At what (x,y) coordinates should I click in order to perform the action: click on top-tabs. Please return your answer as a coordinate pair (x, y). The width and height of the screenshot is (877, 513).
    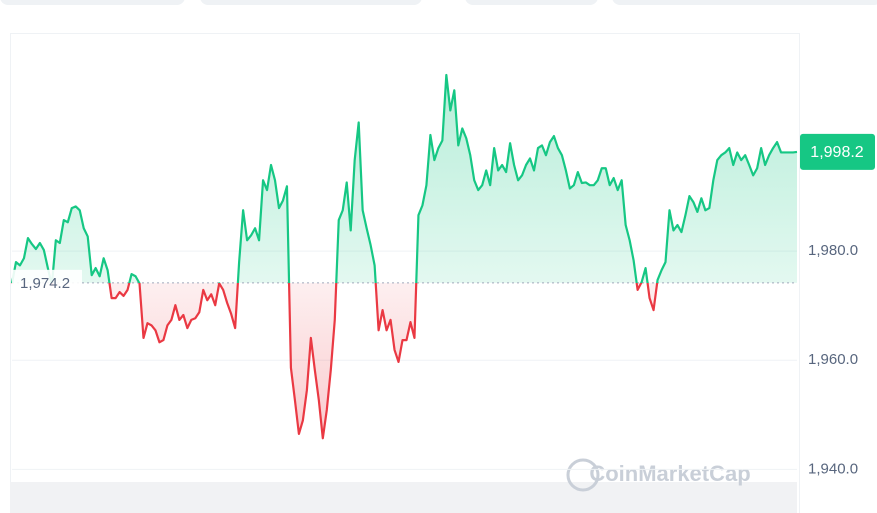
    Looking at the image, I should click on (438, 2).